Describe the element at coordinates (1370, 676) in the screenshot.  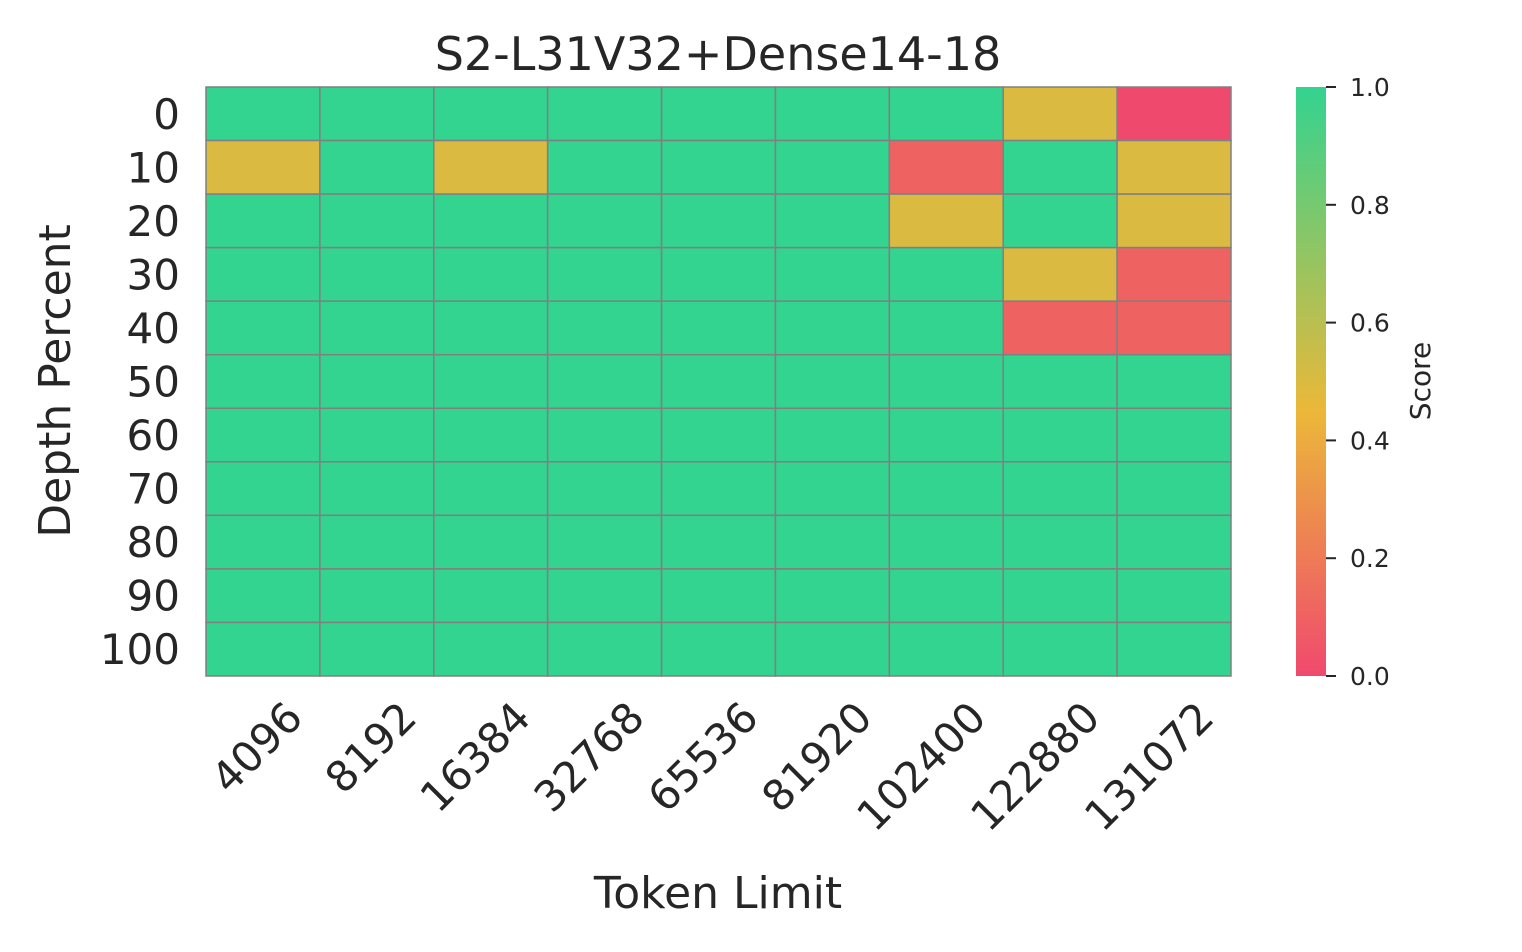
I see `colorbar-tick-label: 0.0` at that location.